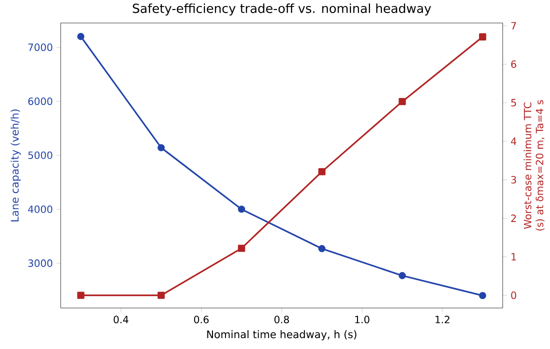  I want to click on x-axis-title: Nominal time headway, h (s), so click(281, 335).